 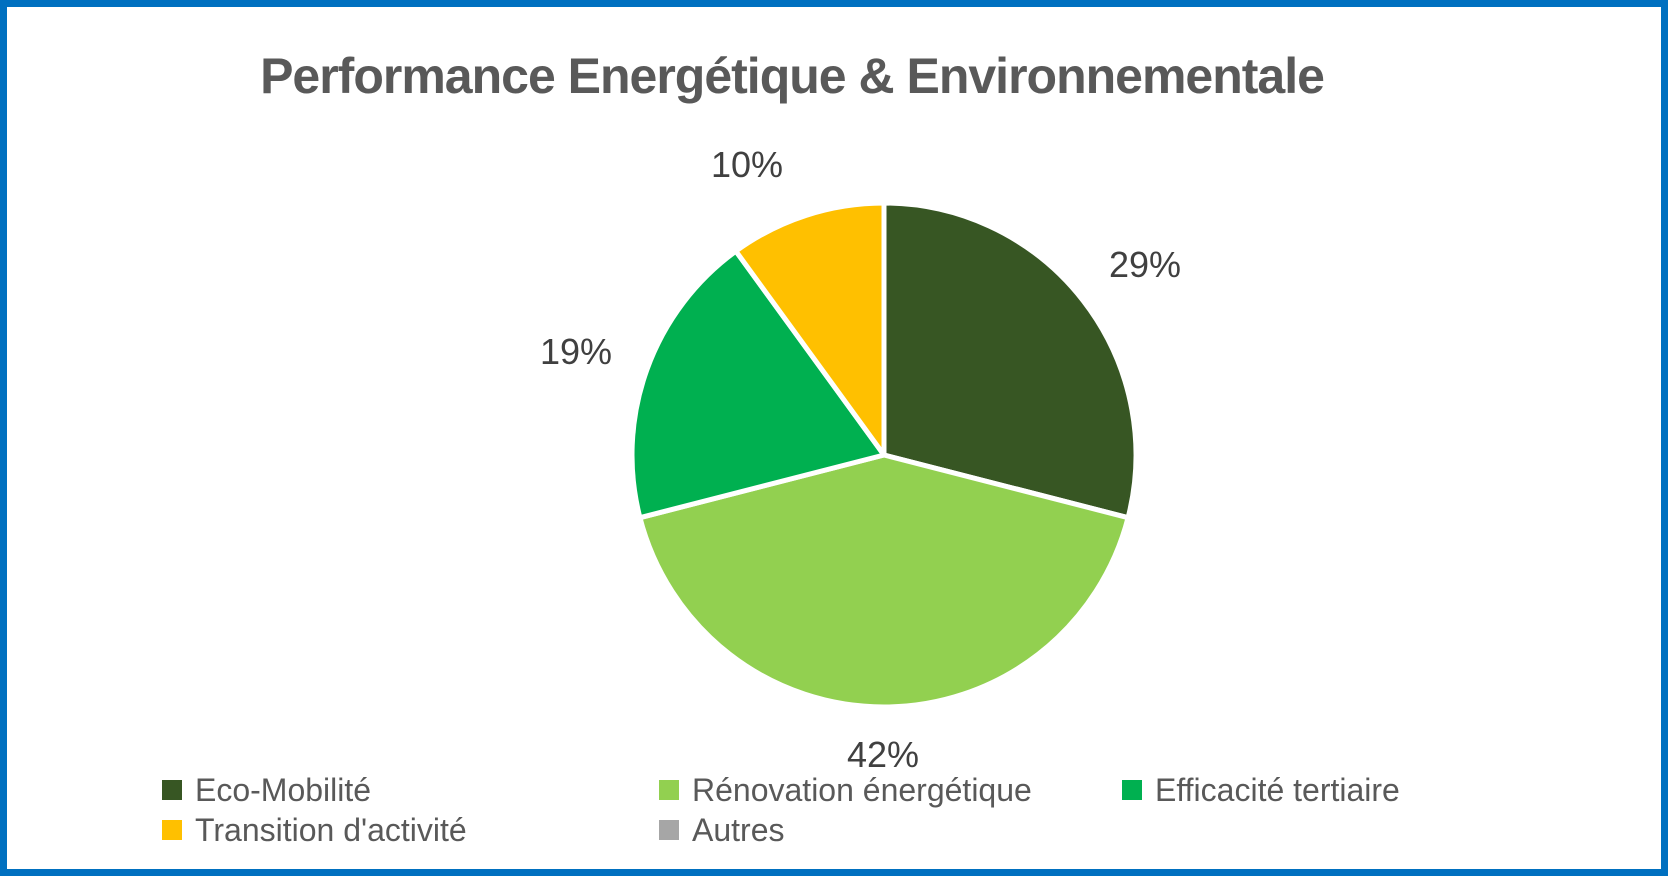 I want to click on data-label-eco-mobilite: 29%, so click(x=1145, y=264).